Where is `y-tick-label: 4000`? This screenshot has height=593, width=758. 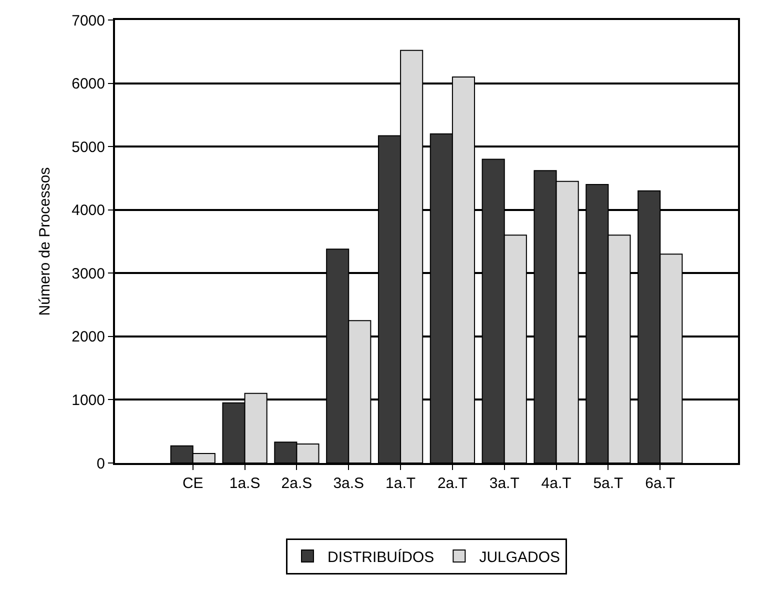
y-tick-label: 4000 is located at coordinates (88, 211).